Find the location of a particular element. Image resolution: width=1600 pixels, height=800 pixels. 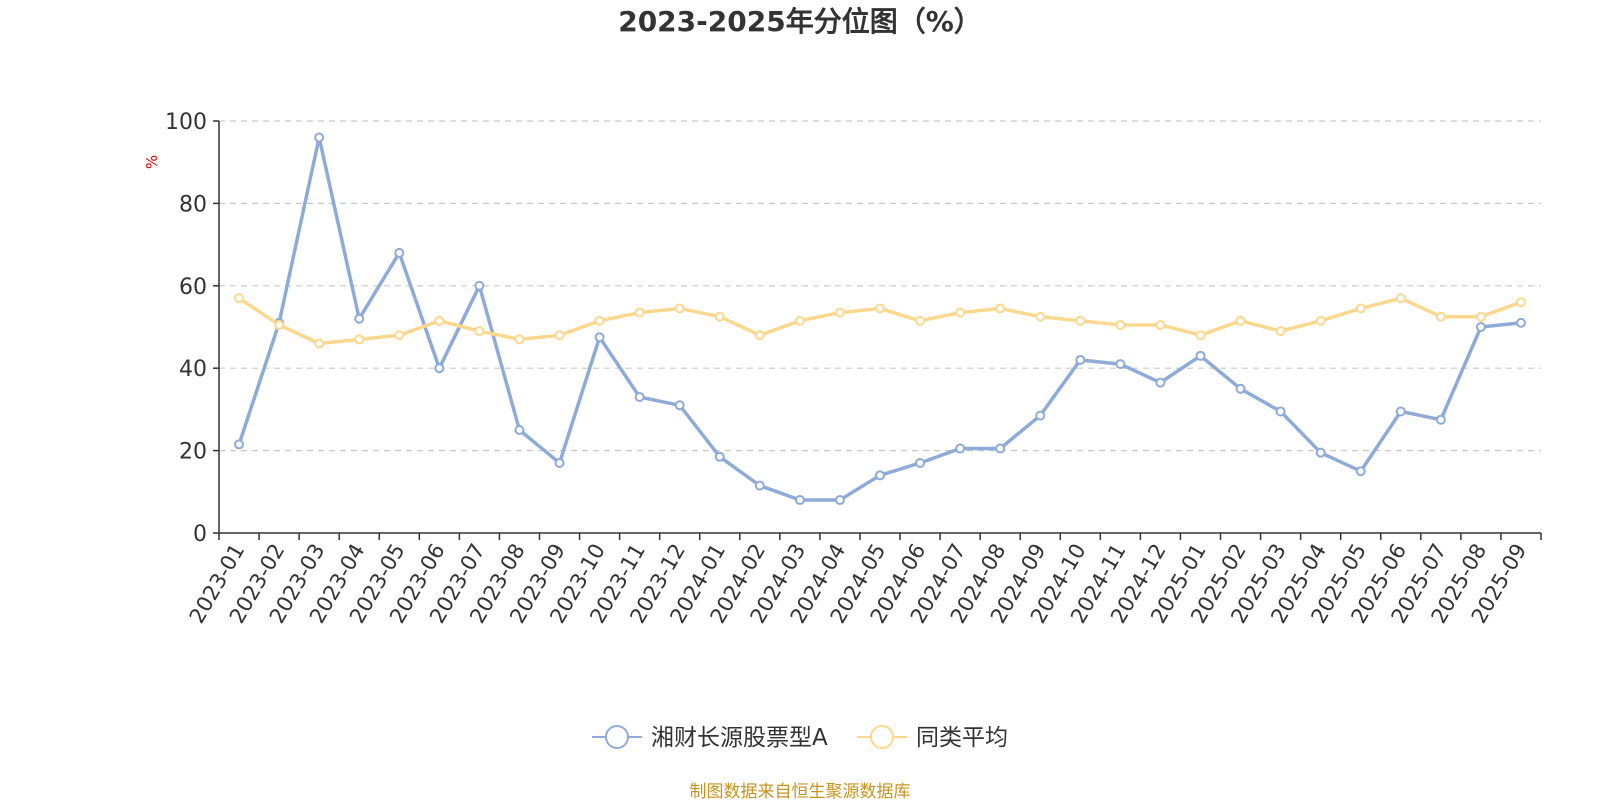

legend-item-0: 湘财长源股票型A is located at coordinates (710, 738).